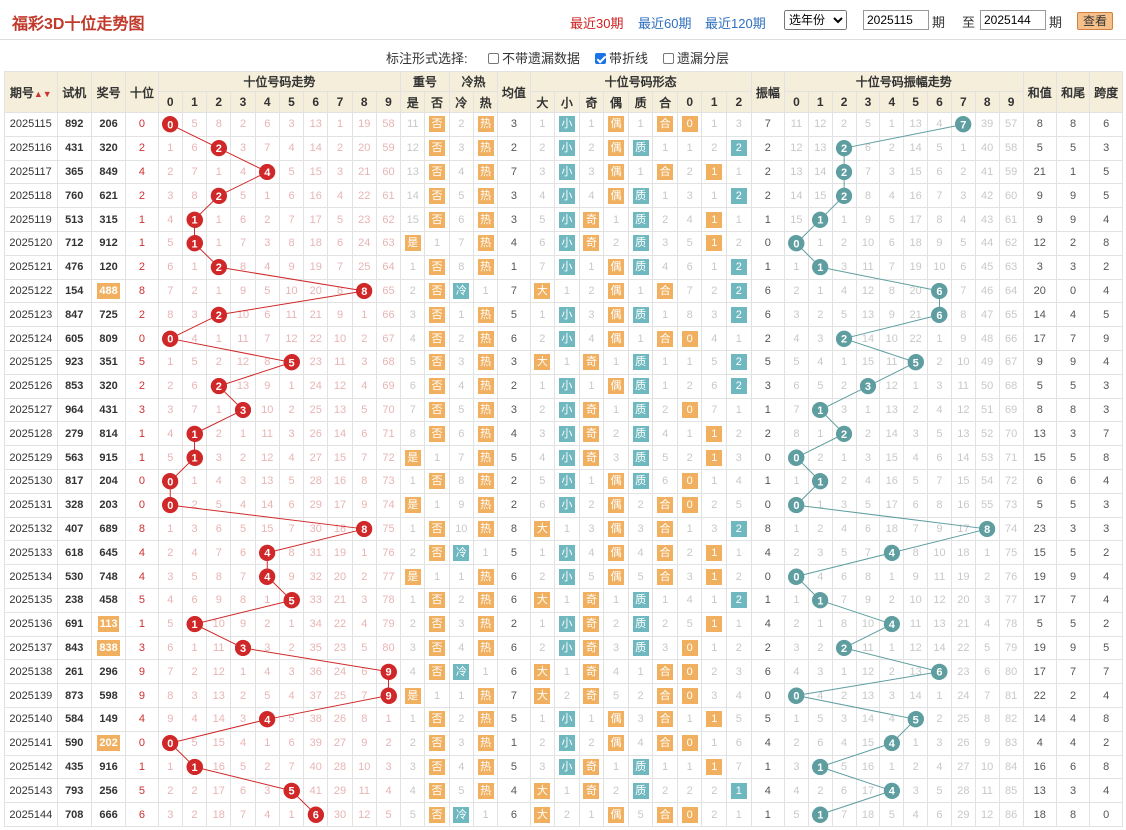  I want to click on amp-miss: 15, so click(916, 172).